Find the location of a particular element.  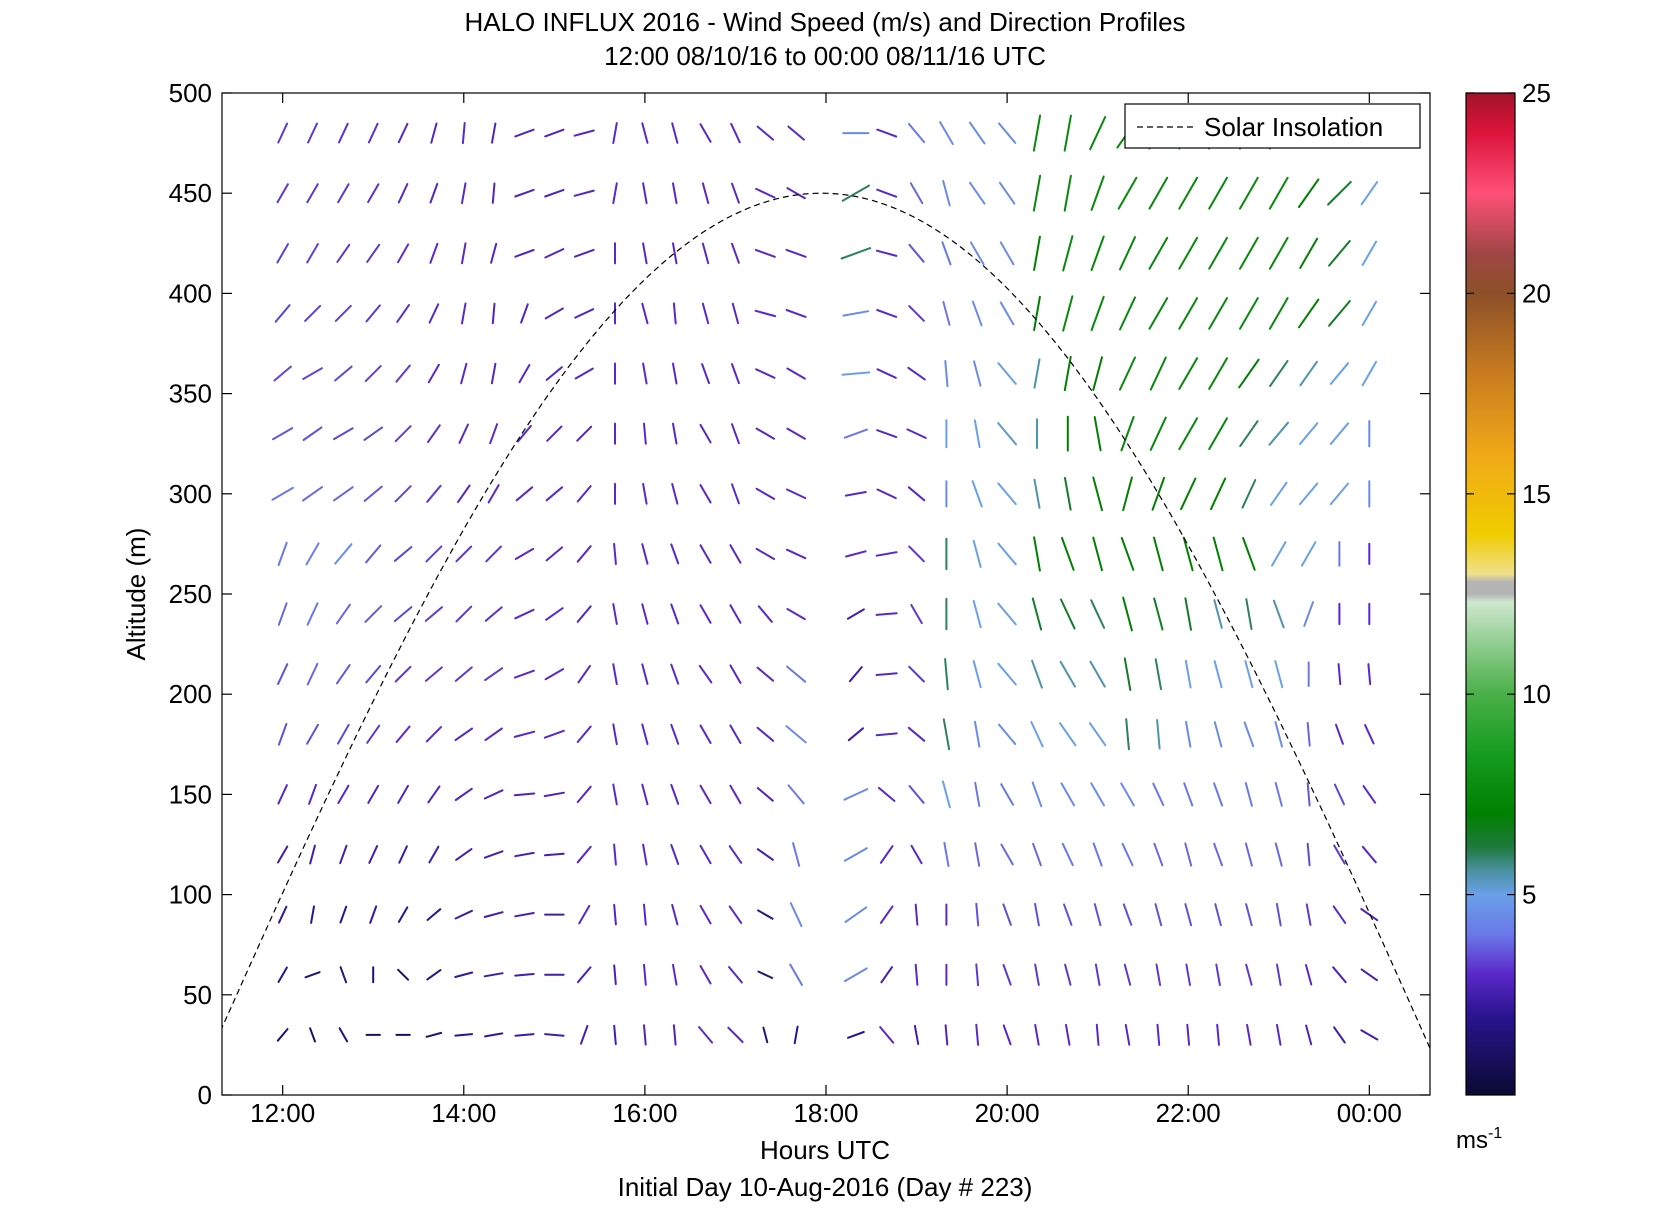

colorbar is located at coordinates (1490, 594).